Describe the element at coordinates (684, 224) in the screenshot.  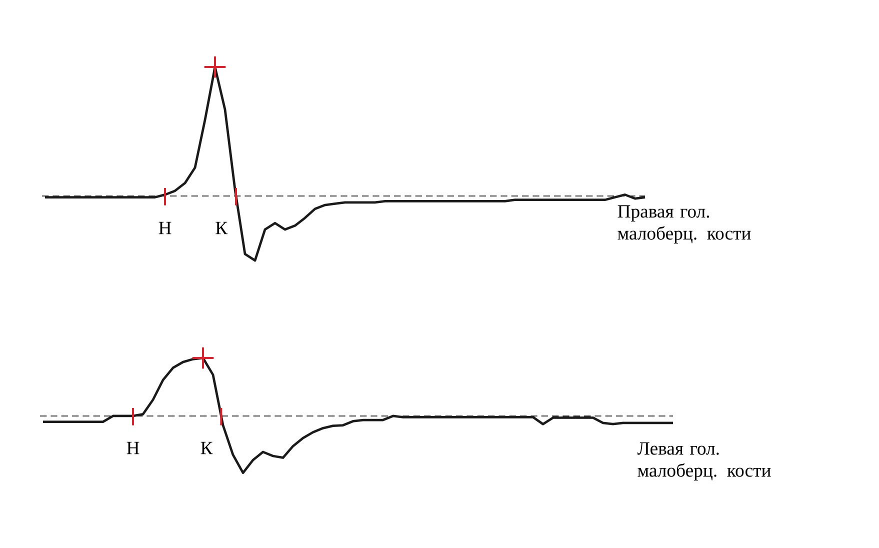
I see `series-label: Правая гол. малоберц. кости` at that location.